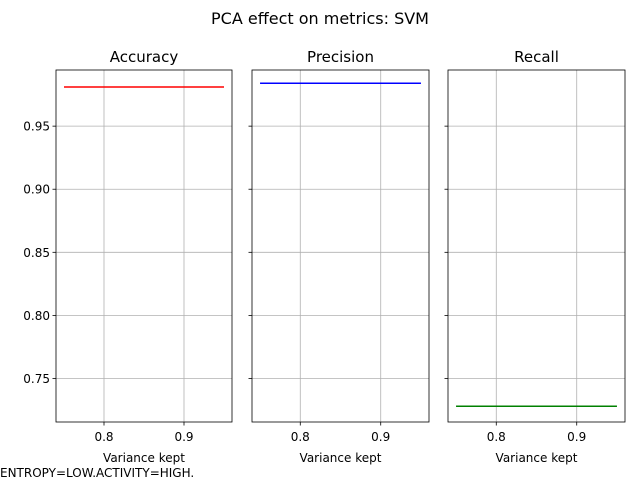 Image resolution: width=640 pixels, height=484 pixels. What do you see at coordinates (144, 57) in the screenshot?
I see `subplot-title: Accuracy` at bounding box center [144, 57].